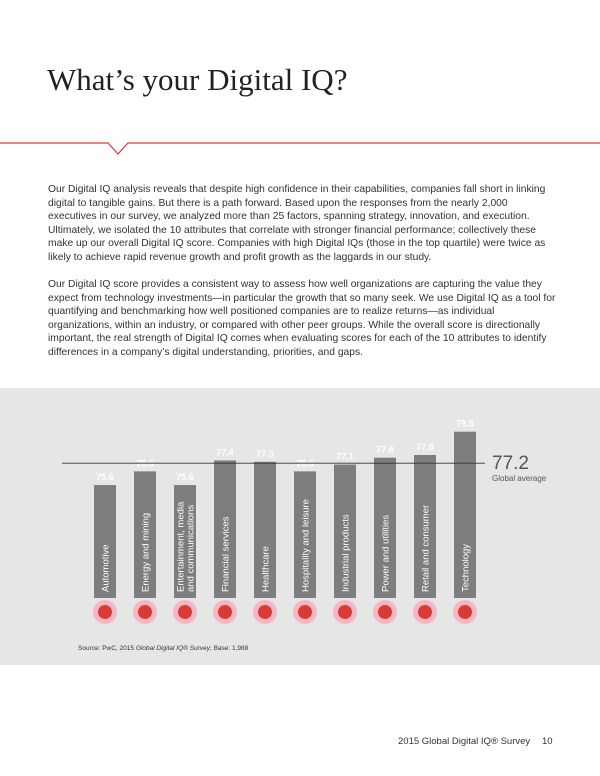 This screenshot has height=776, width=600. I want to click on footer-title: 2015 Global Digital IQ® Survey, so click(464, 741).